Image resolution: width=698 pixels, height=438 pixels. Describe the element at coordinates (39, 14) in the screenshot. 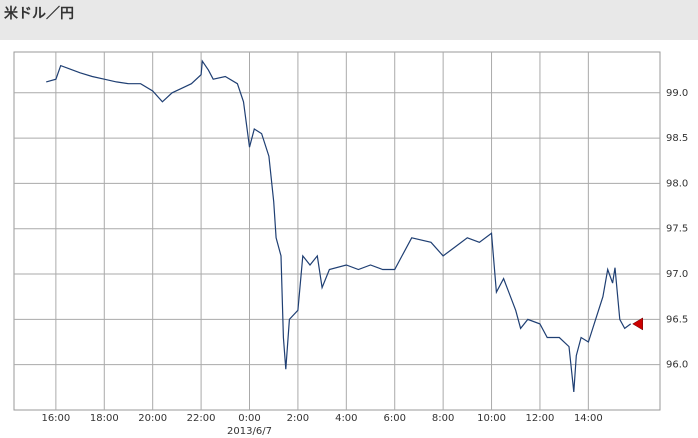

I see `chart-title: 米ドル／円` at that location.